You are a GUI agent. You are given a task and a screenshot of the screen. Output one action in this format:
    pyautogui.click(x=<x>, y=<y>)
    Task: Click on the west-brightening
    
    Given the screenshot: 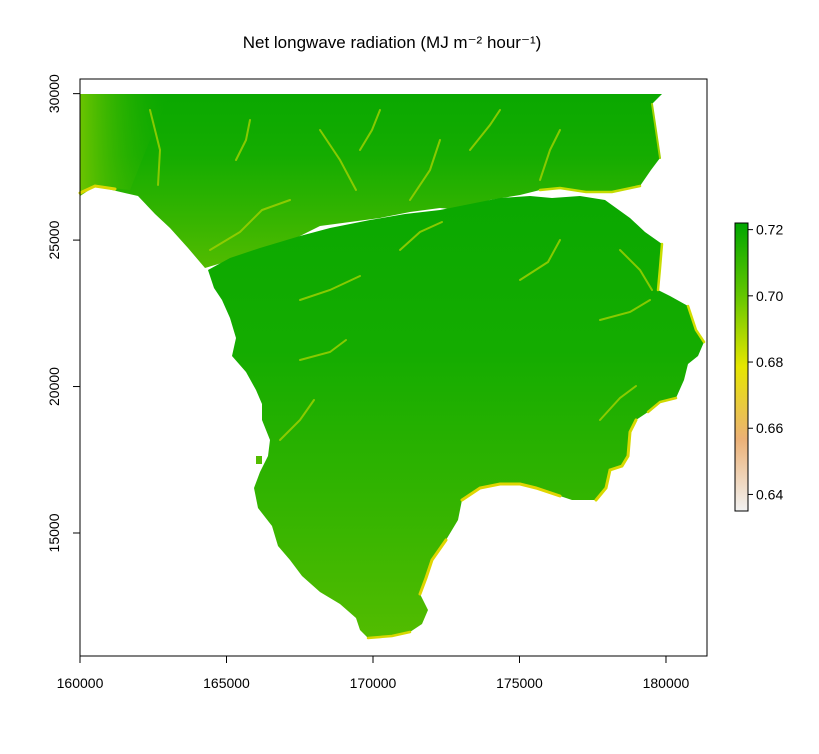 What is the action you would take?
    pyautogui.click(x=125, y=145)
    